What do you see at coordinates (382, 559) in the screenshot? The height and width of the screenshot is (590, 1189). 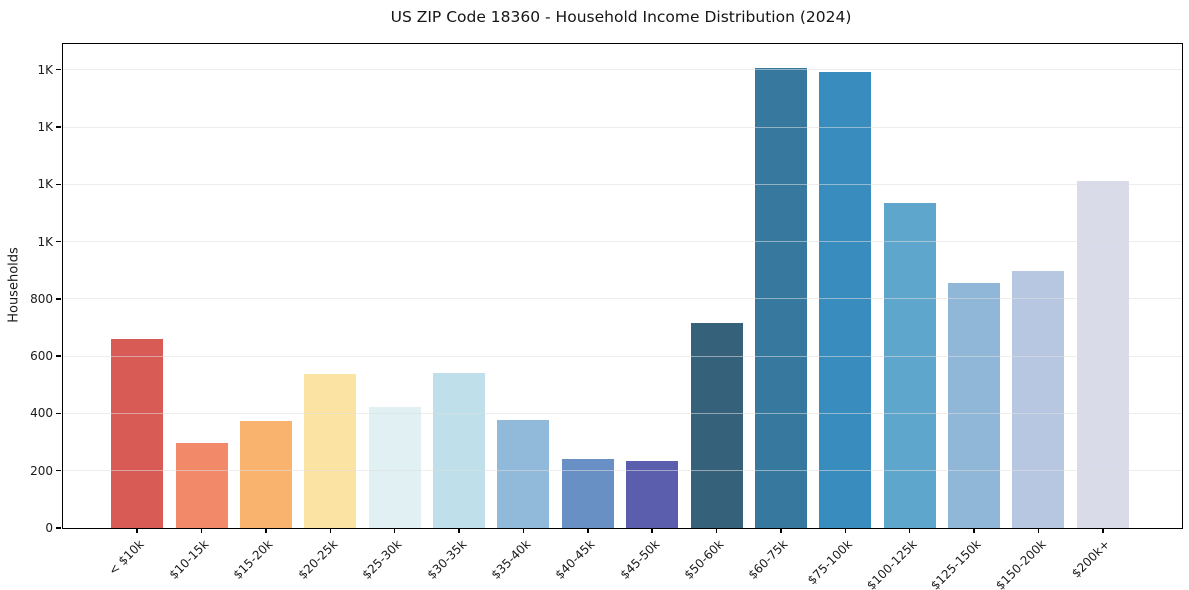 I see `x-tick-label: $25-30k` at bounding box center [382, 559].